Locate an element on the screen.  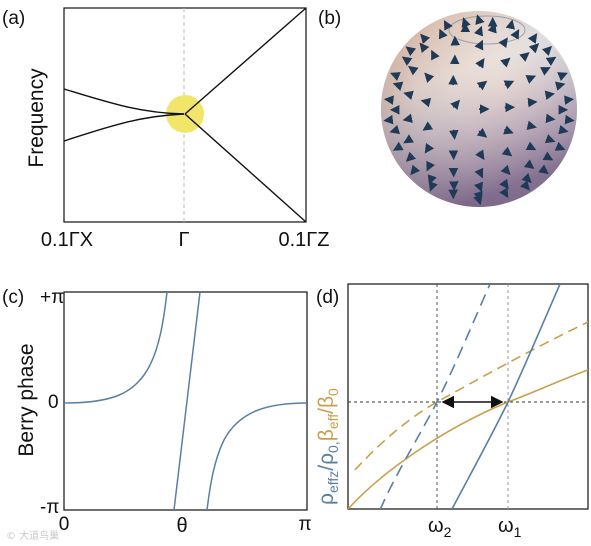
panel-c-xtick-left: 0 is located at coordinates (64, 524).